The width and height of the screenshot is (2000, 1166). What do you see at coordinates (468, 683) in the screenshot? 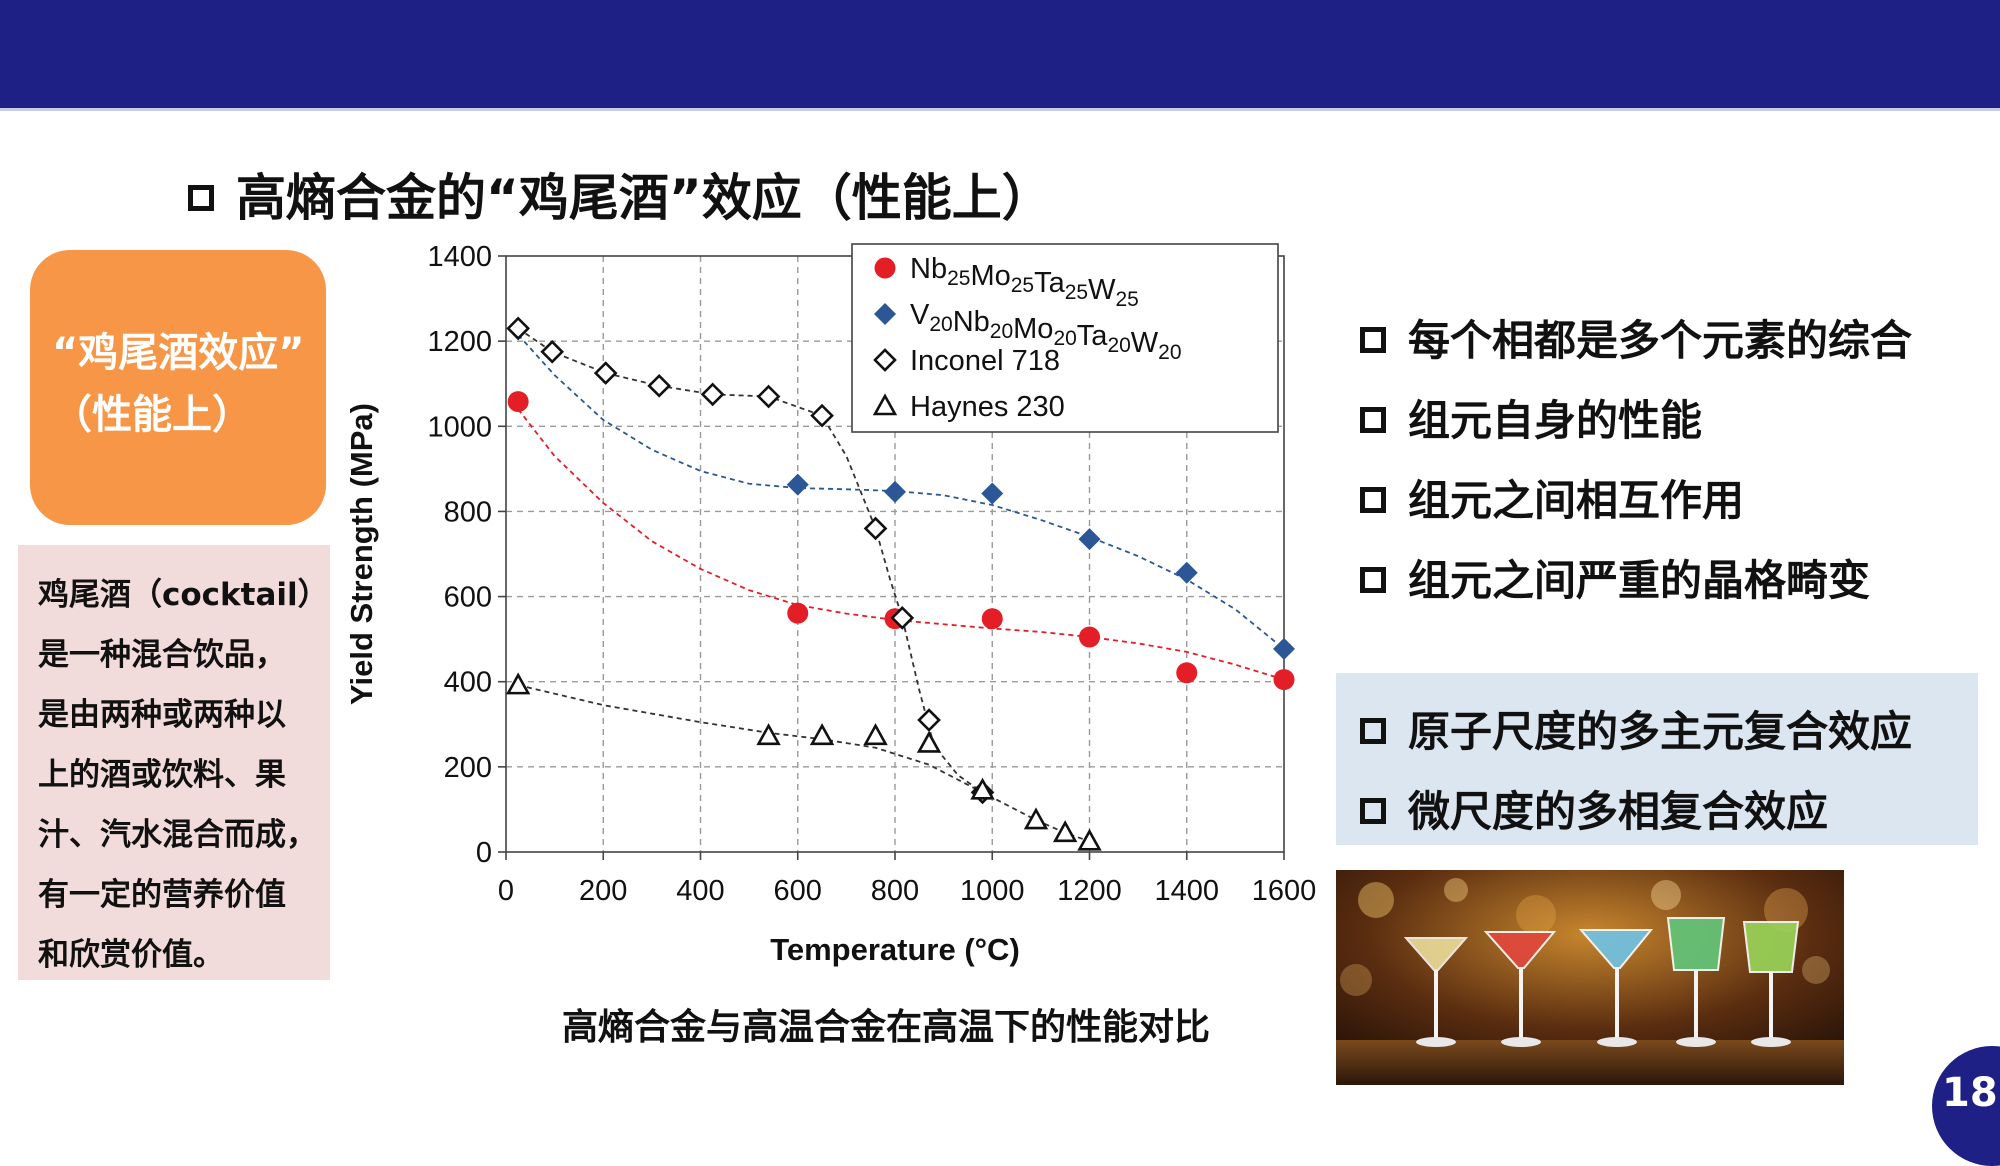
I see `y-tick-label: 400` at bounding box center [468, 683].